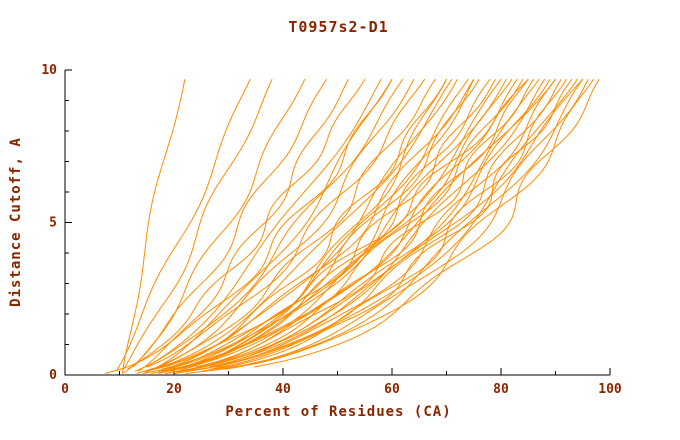  What do you see at coordinates (610, 389) in the screenshot?
I see `x-tick-label: 100` at bounding box center [610, 389].